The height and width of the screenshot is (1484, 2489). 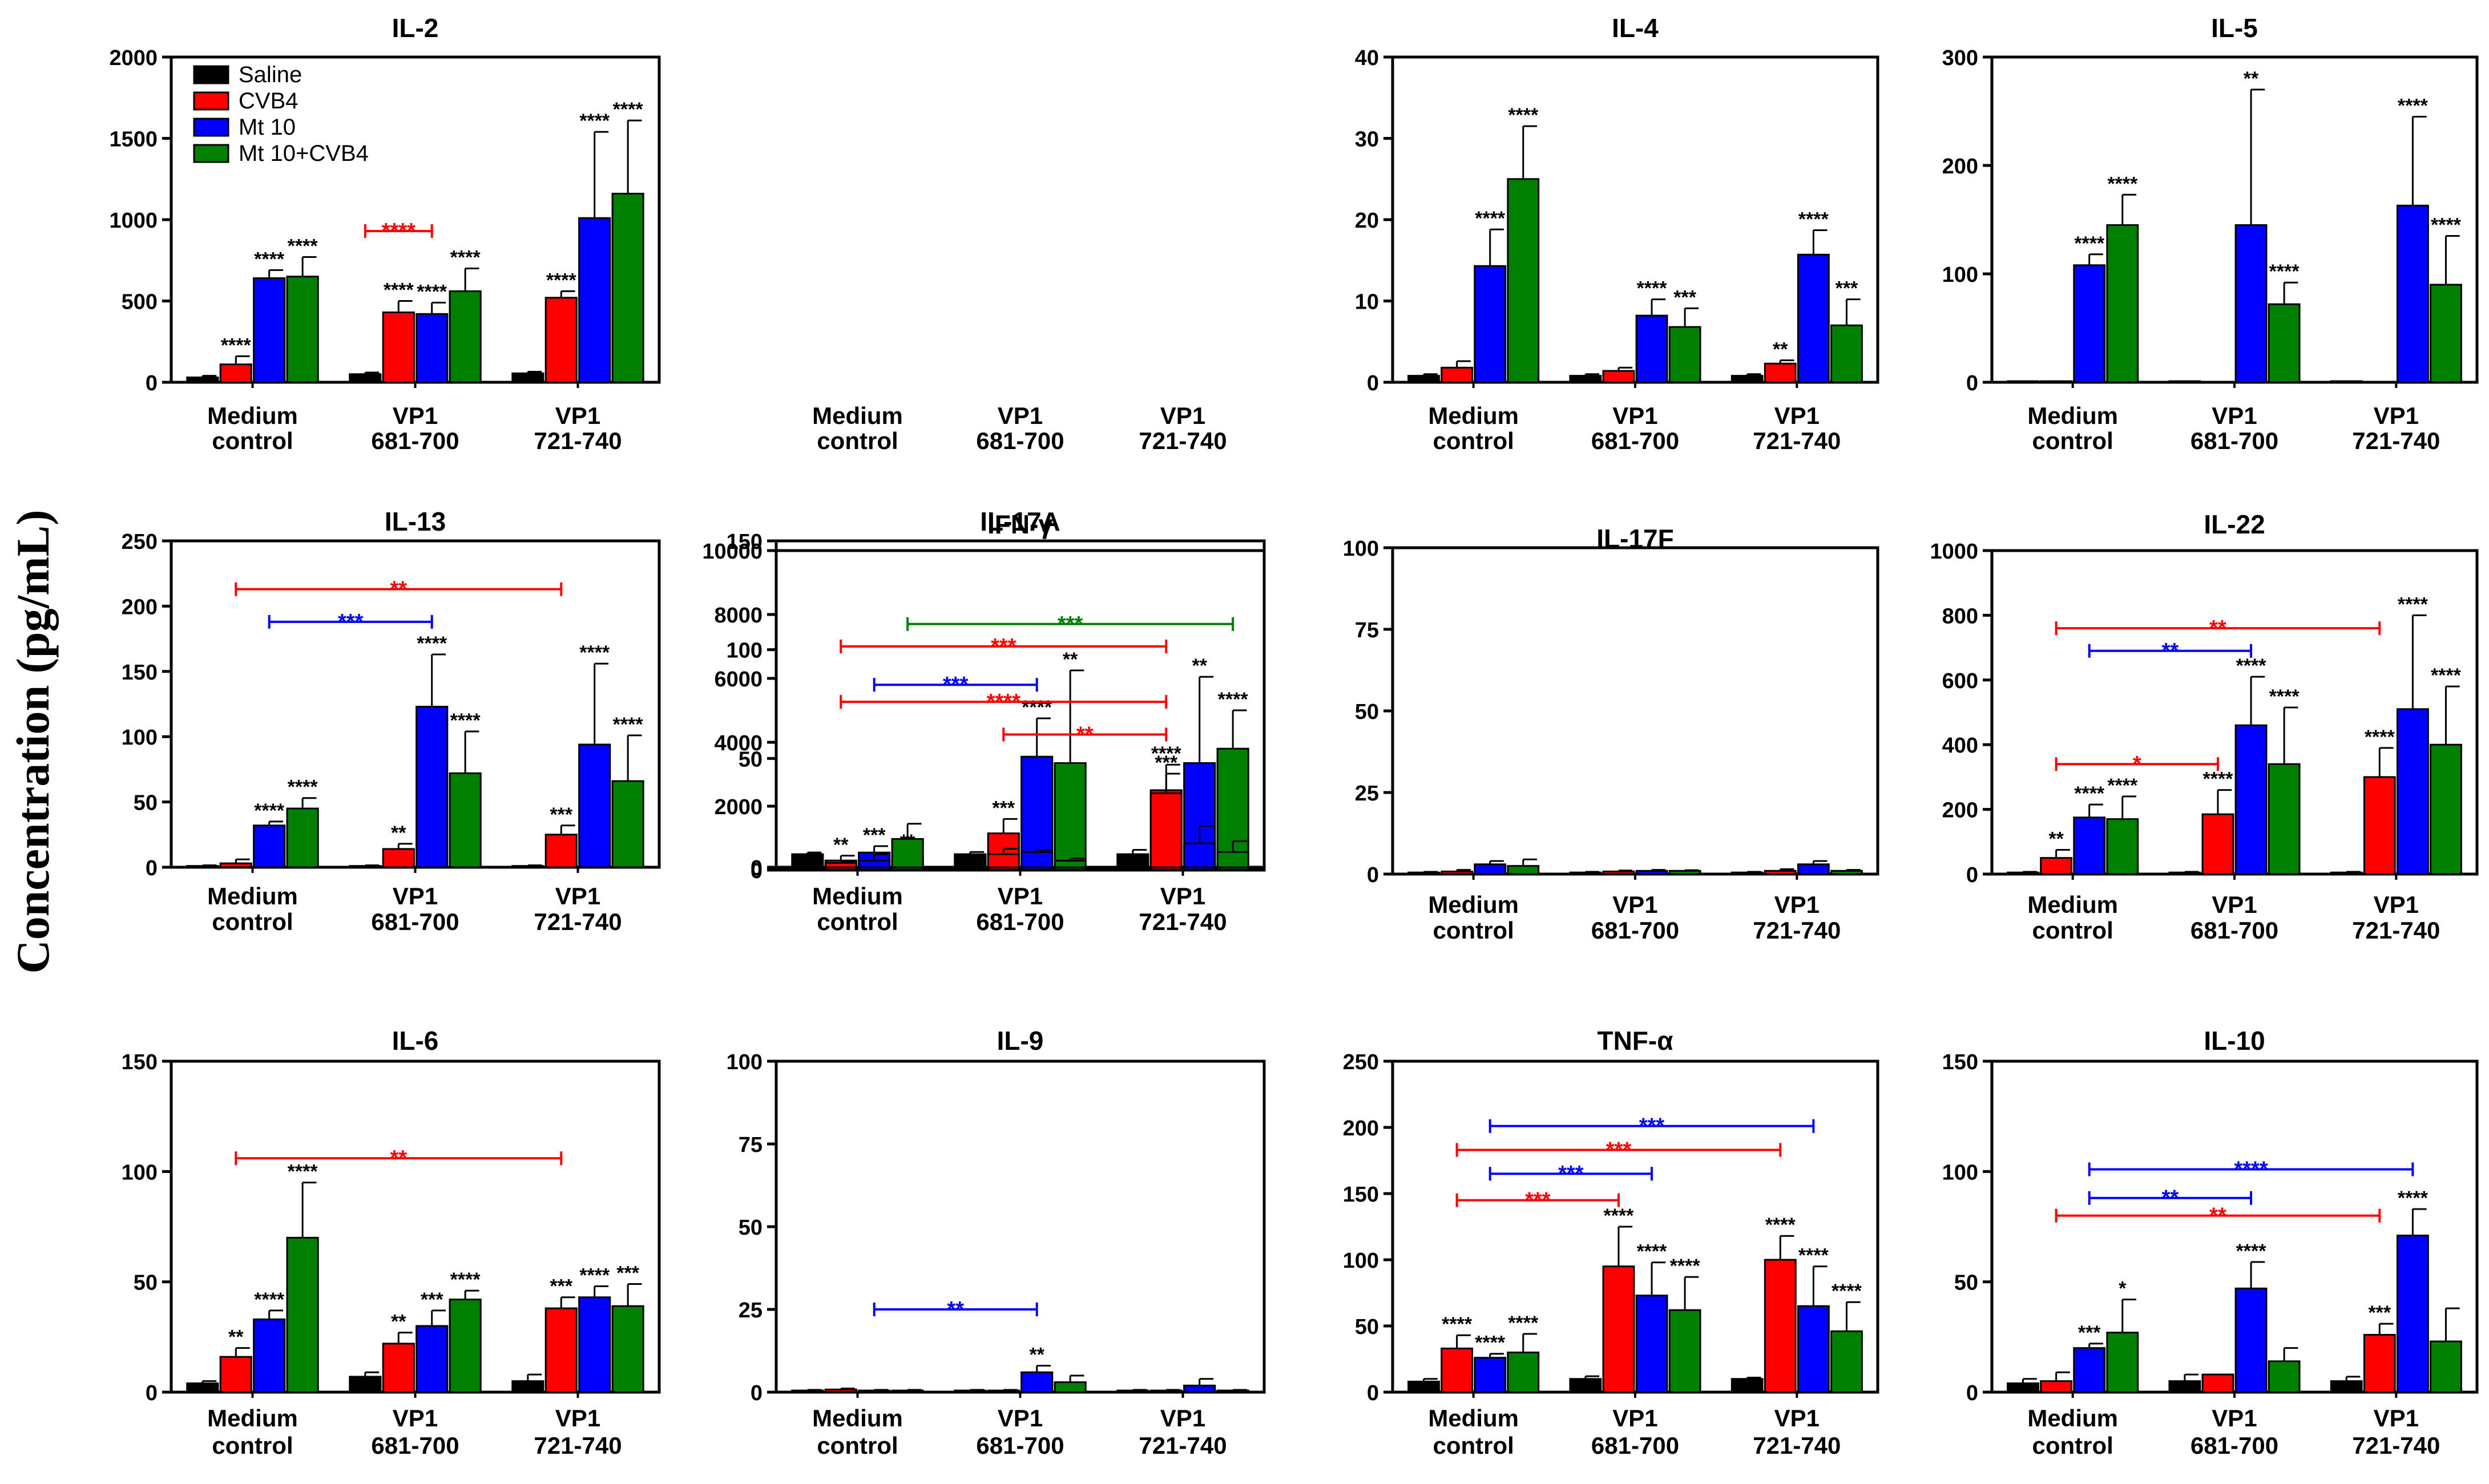 I want to click on legend-label: Saline, so click(x=270, y=74).